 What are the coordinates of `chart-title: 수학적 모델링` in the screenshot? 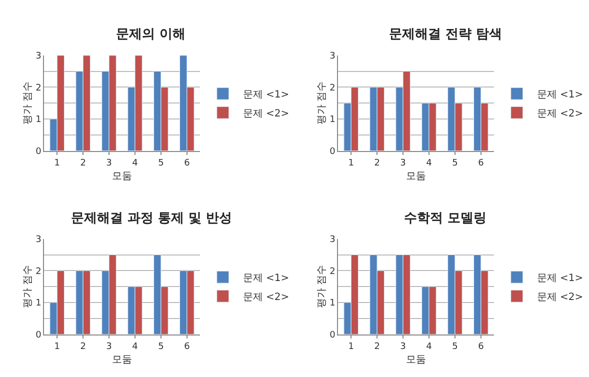 It's located at (445, 218).